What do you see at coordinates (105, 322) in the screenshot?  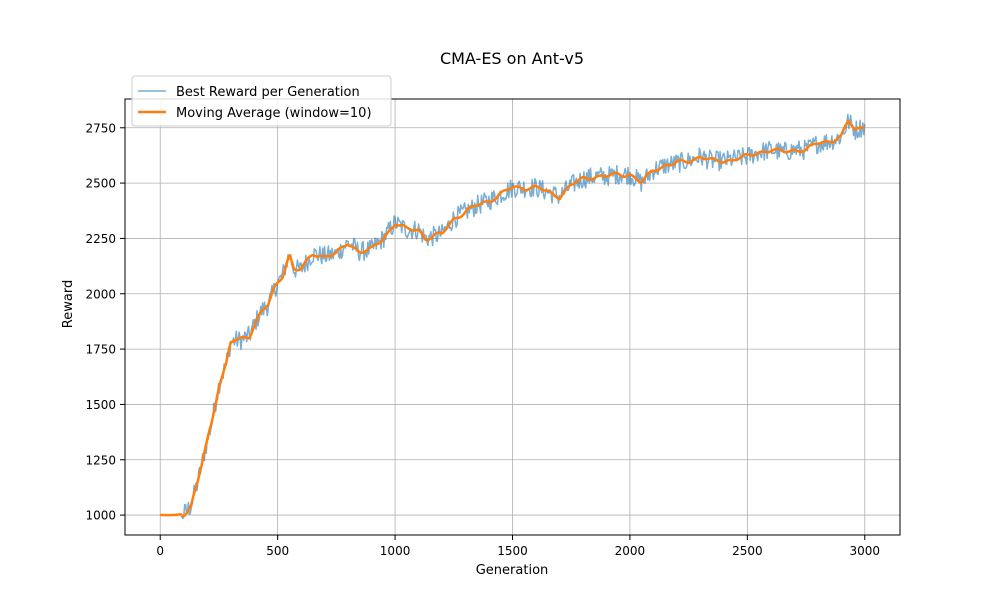 I see `y-axis-ticks: 1000 1250 1500 1750 2000 2250 2500 2750` at bounding box center [105, 322].